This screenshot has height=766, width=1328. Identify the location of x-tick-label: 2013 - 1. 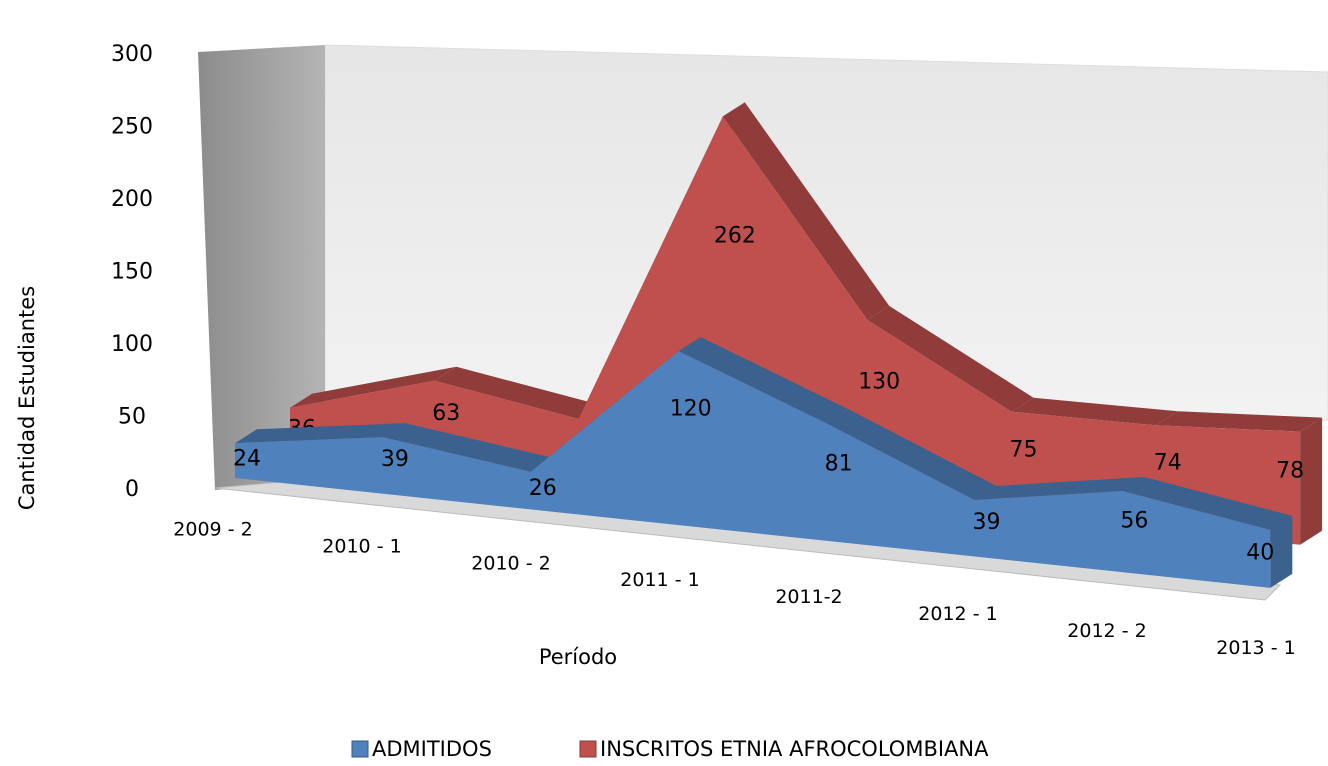
(1255, 648).